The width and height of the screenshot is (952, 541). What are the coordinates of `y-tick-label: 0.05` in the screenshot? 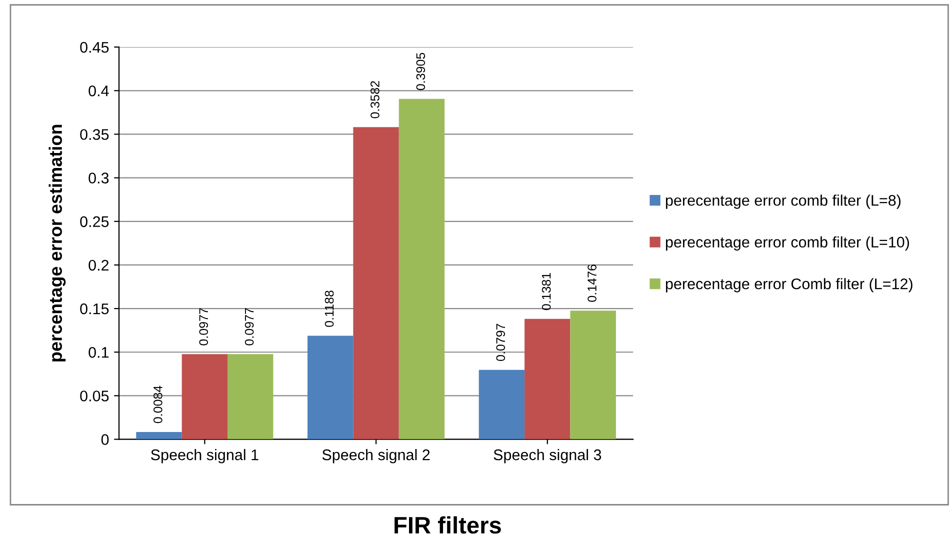 It's located at (94, 396).